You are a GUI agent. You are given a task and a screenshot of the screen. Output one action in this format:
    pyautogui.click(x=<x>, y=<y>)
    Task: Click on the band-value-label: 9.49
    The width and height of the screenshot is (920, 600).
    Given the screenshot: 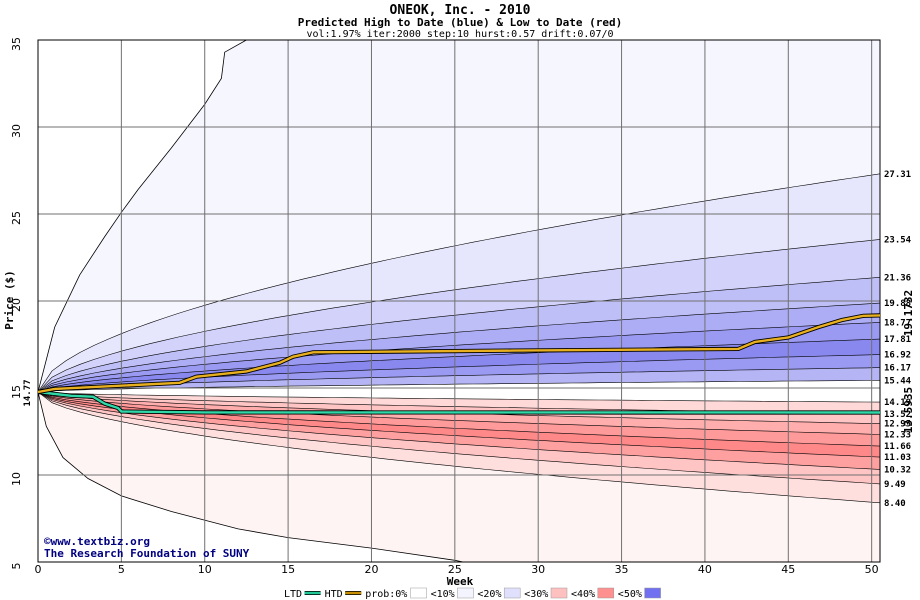 What is the action you would take?
    pyautogui.click(x=895, y=485)
    